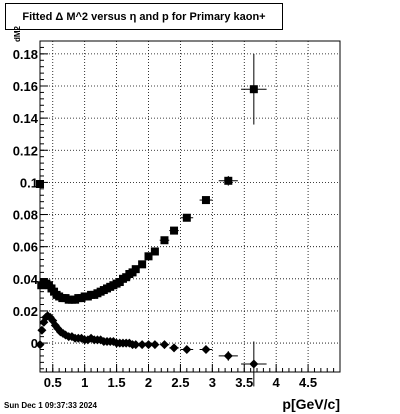  I want to click on y-axis-label: dM2, so click(17, 34).